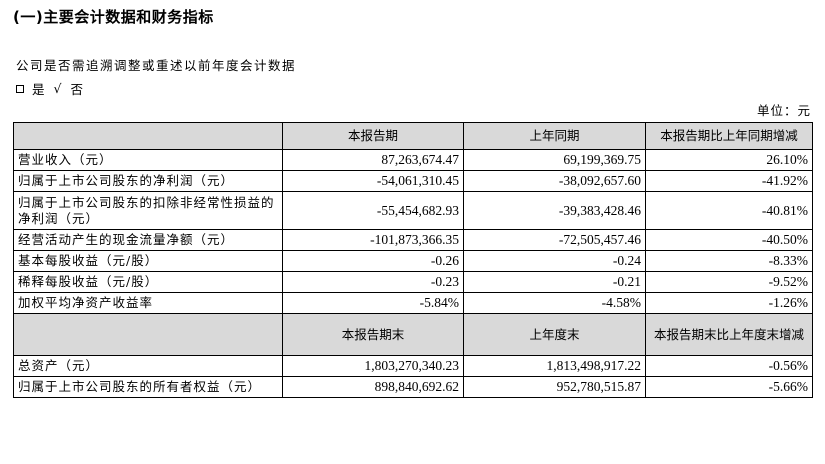 The image size is (825, 464). Describe the element at coordinates (554, 282) in the screenshot. I see `prior-value: -0.21` at that location.